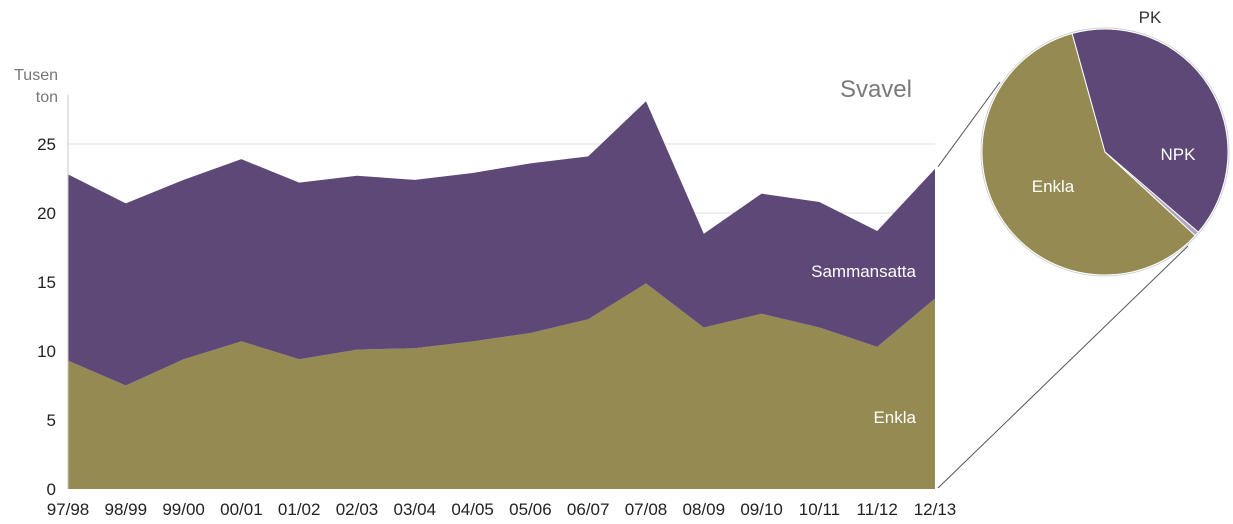  I want to click on connector-top, so click(969, 124).